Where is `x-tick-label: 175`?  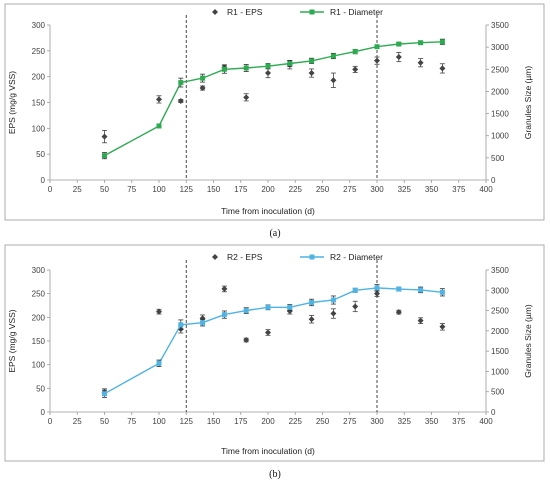
x-tick-label: 175 is located at coordinates (241, 421).